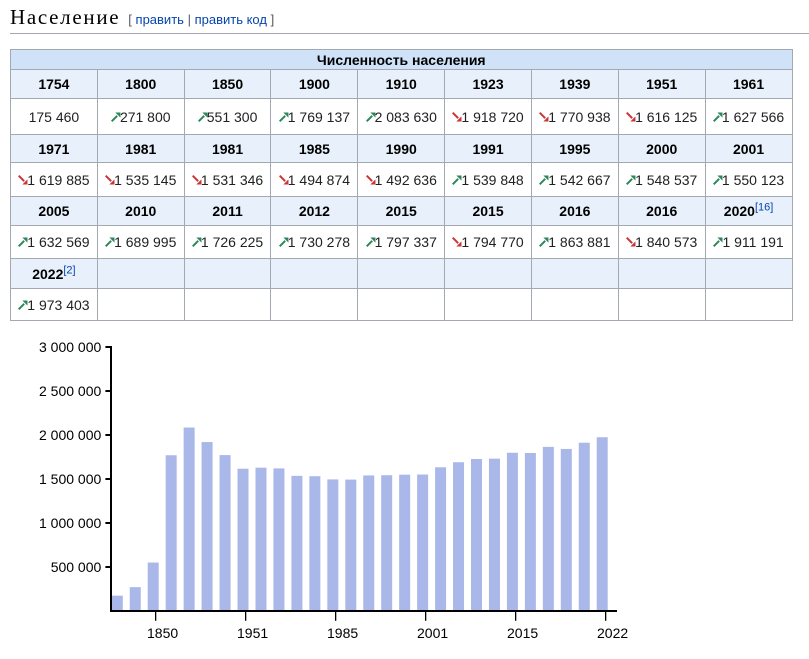 This screenshot has width=809, height=659. What do you see at coordinates (70, 347) in the screenshot?
I see `svg-text: 3 000 000` at bounding box center [70, 347].